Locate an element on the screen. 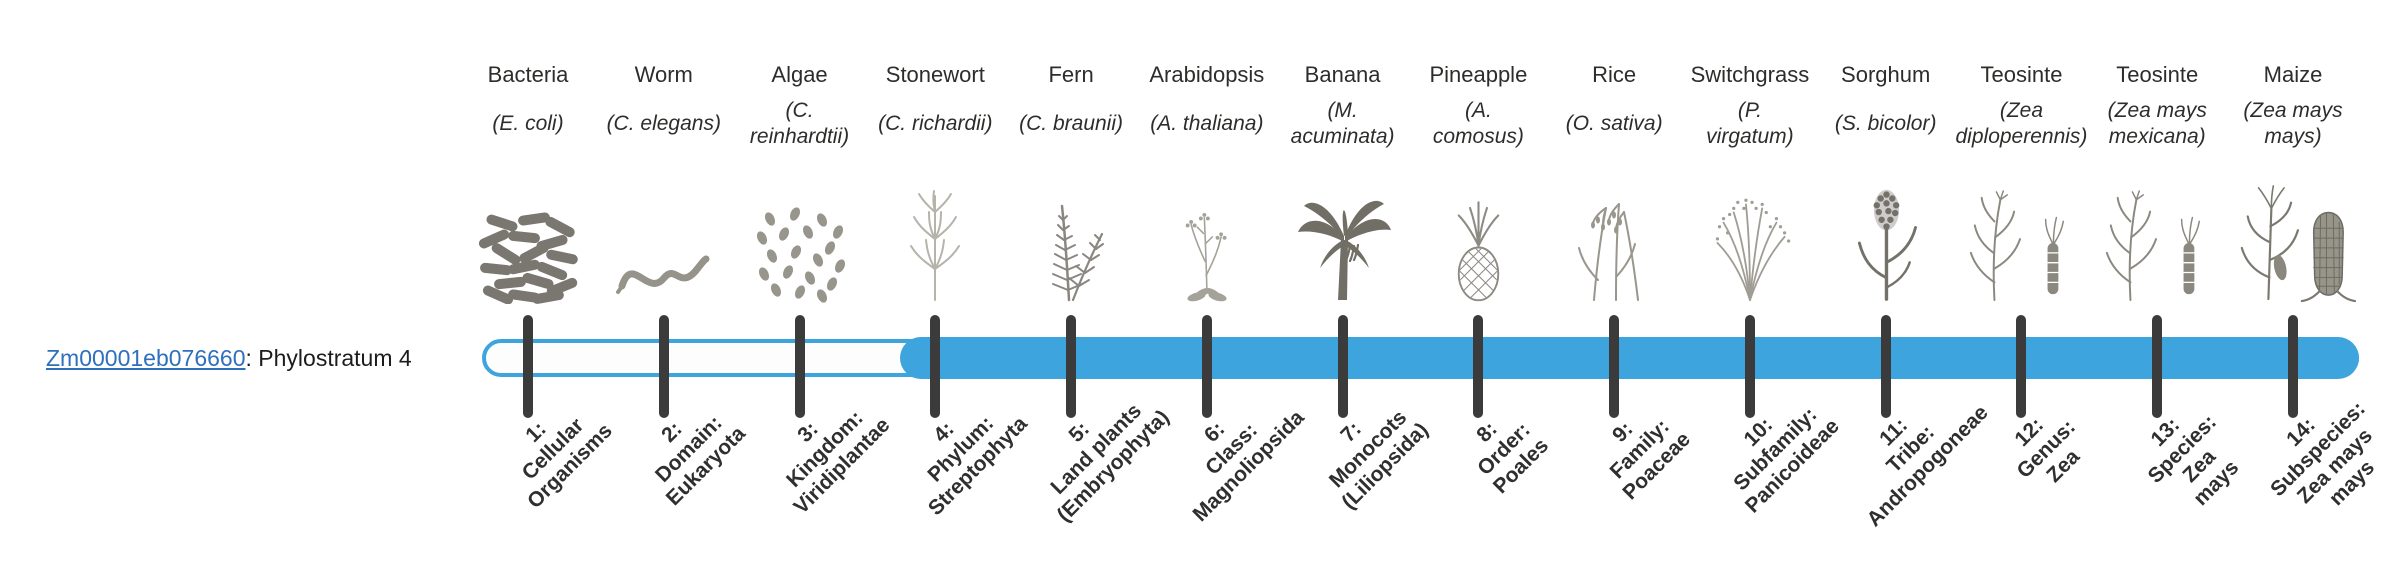 Image resolution: width=2400 pixels, height=580 pixels. organism-latin-name: (C. richardii) is located at coordinates (935, 124).